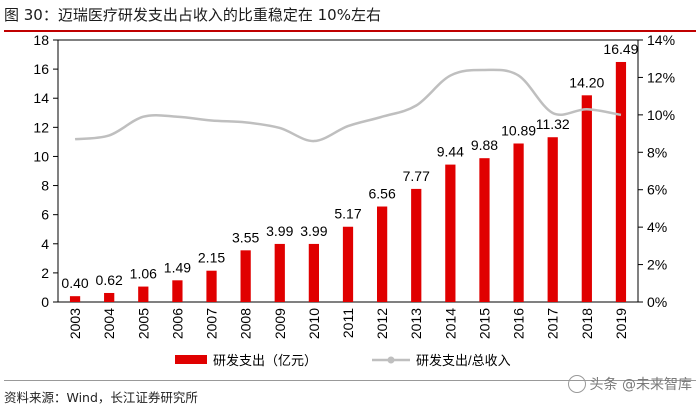 This screenshot has height=410, width=700. What do you see at coordinates (280, 323) in the screenshot?
I see `x-tick-label: 2009` at bounding box center [280, 323].